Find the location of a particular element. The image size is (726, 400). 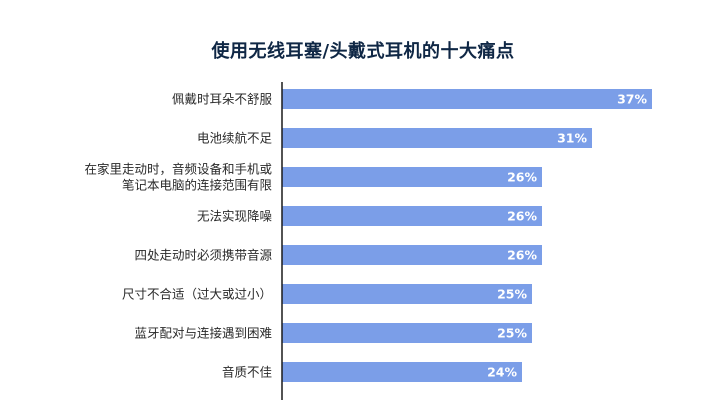

category-label: 电池续航不足 is located at coordinates (235, 138).